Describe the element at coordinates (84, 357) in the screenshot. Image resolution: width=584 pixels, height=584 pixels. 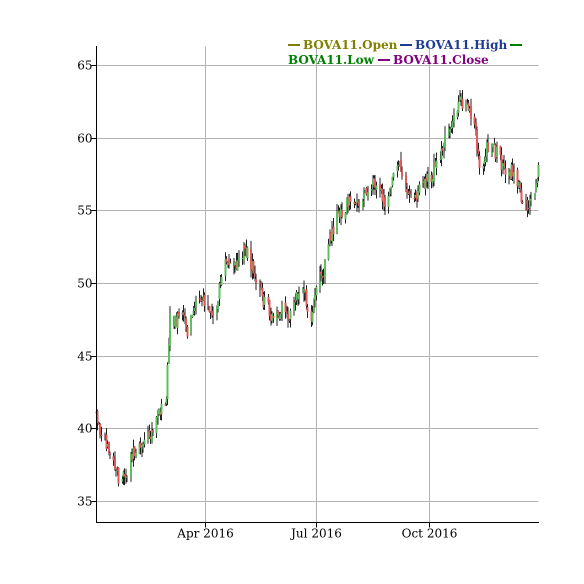
I see `y-tick-label-45: 45` at that location.